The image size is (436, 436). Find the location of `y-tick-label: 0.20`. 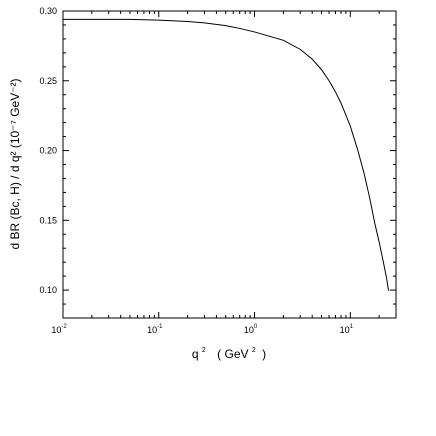

y-tick-label: 0.20 is located at coordinates (48, 151).